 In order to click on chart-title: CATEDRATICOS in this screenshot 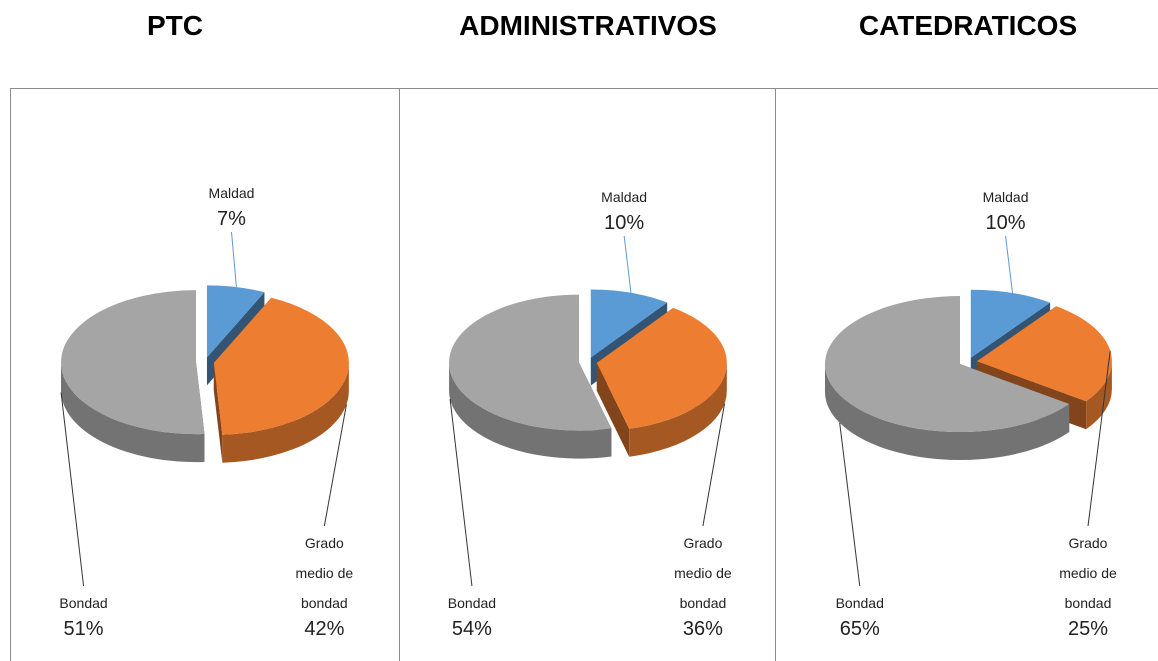, I will do `click(968, 25)`.